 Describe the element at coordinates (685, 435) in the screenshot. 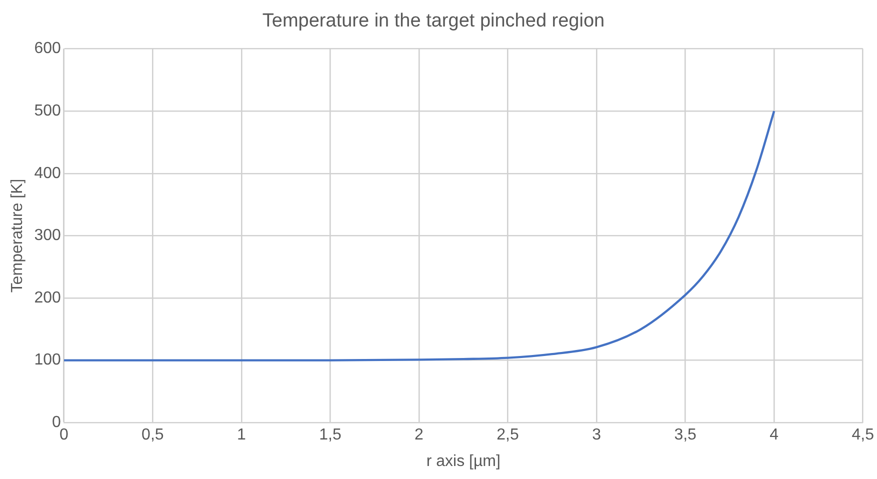

I see `x-tick-label: 3,5` at that location.